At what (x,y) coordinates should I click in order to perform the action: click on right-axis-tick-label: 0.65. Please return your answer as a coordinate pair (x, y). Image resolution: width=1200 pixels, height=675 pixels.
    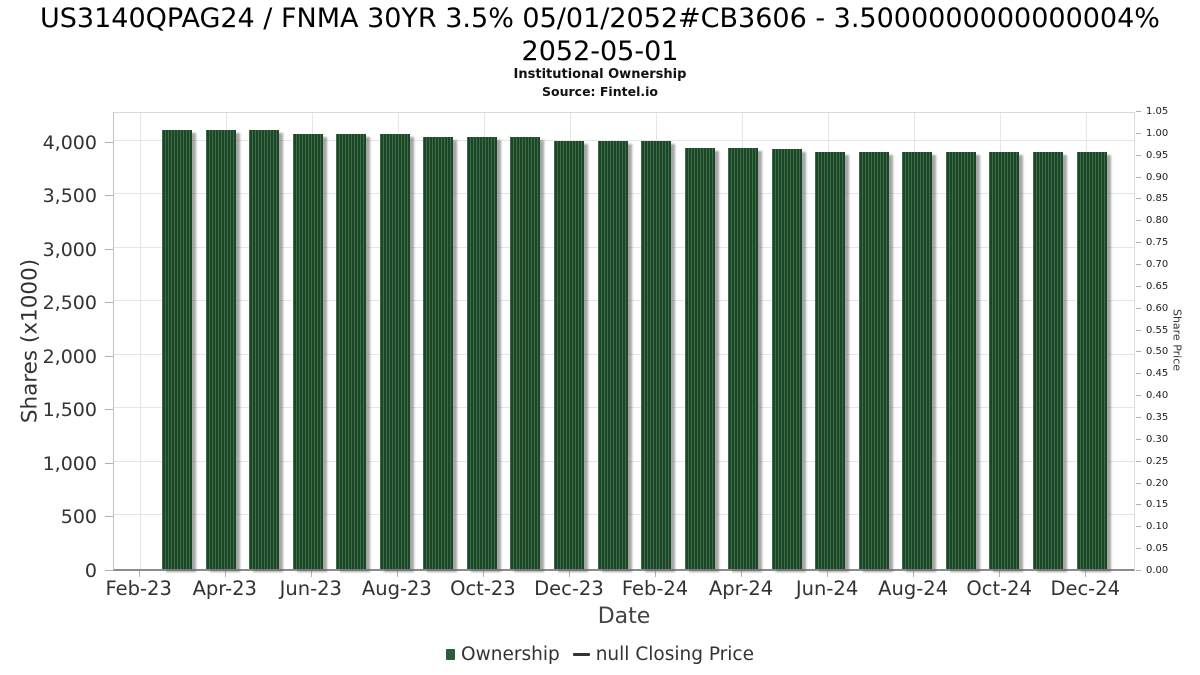
    Looking at the image, I should click on (1157, 286).